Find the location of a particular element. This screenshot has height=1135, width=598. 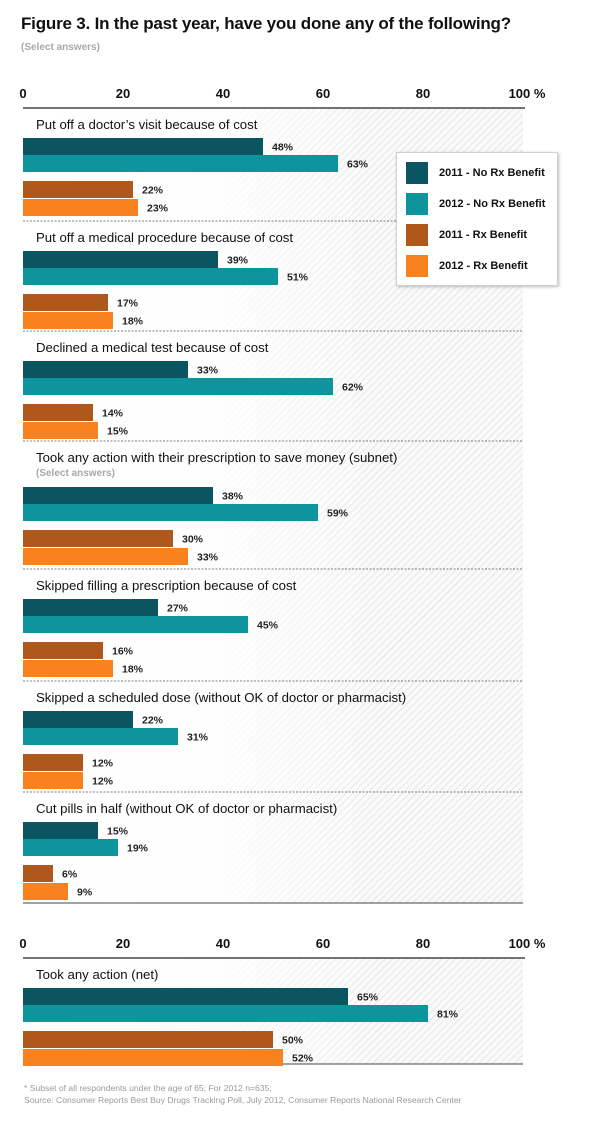

legend-item: 2012 - No Rx Benefit is located at coordinates (475, 204).